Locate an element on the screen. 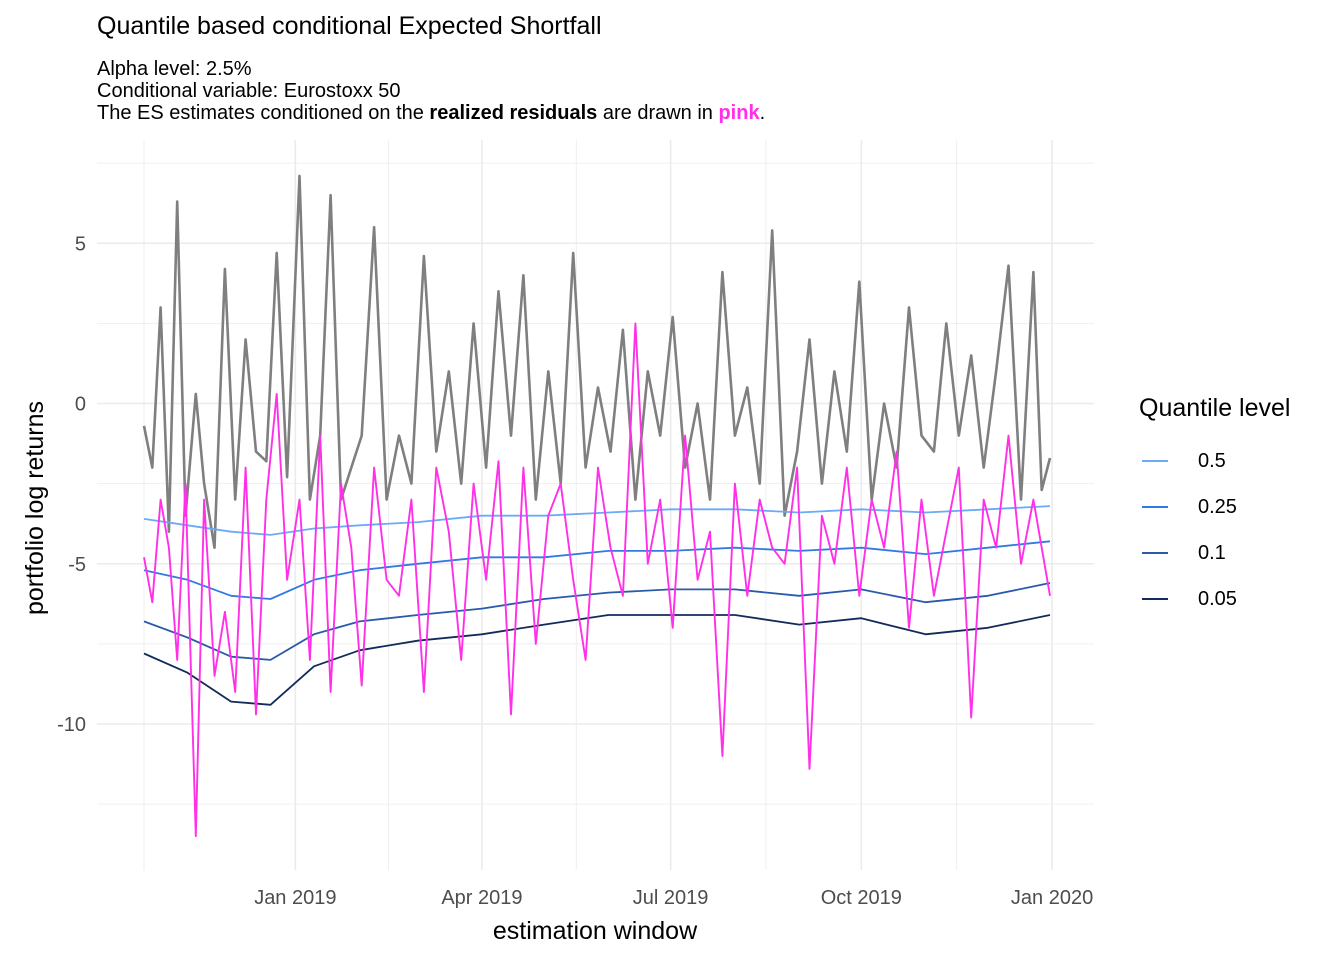 The width and height of the screenshot is (1344, 960). subtitle-alpha: Alpha level: 2.5% is located at coordinates (174, 69).